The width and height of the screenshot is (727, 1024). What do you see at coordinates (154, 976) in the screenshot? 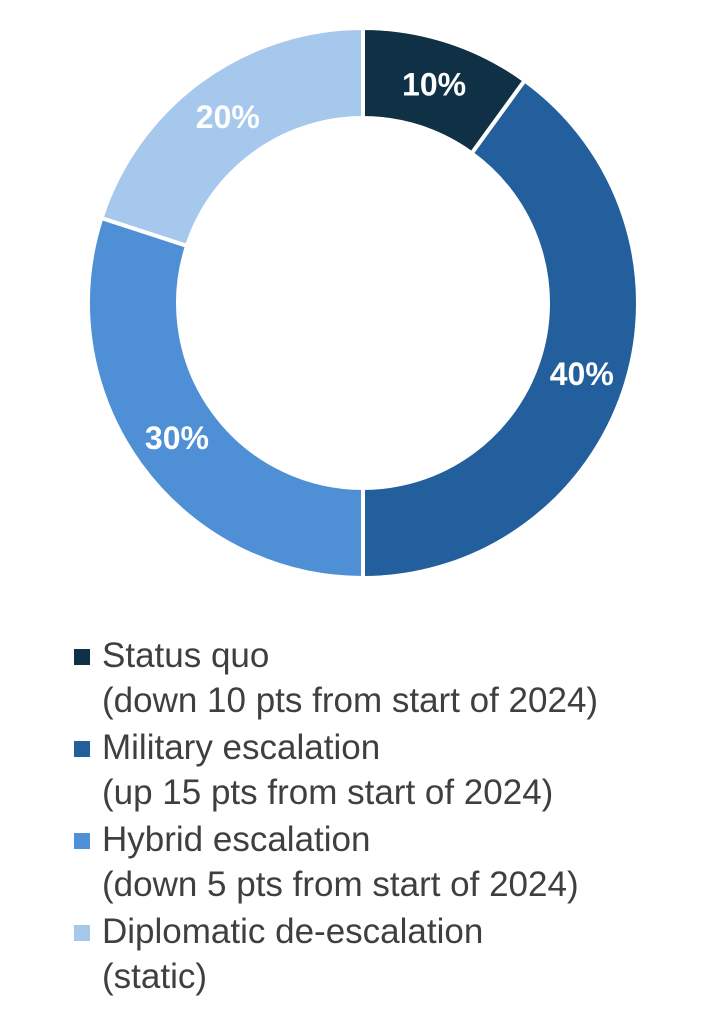
I see `legend-note: (static)` at bounding box center [154, 976].